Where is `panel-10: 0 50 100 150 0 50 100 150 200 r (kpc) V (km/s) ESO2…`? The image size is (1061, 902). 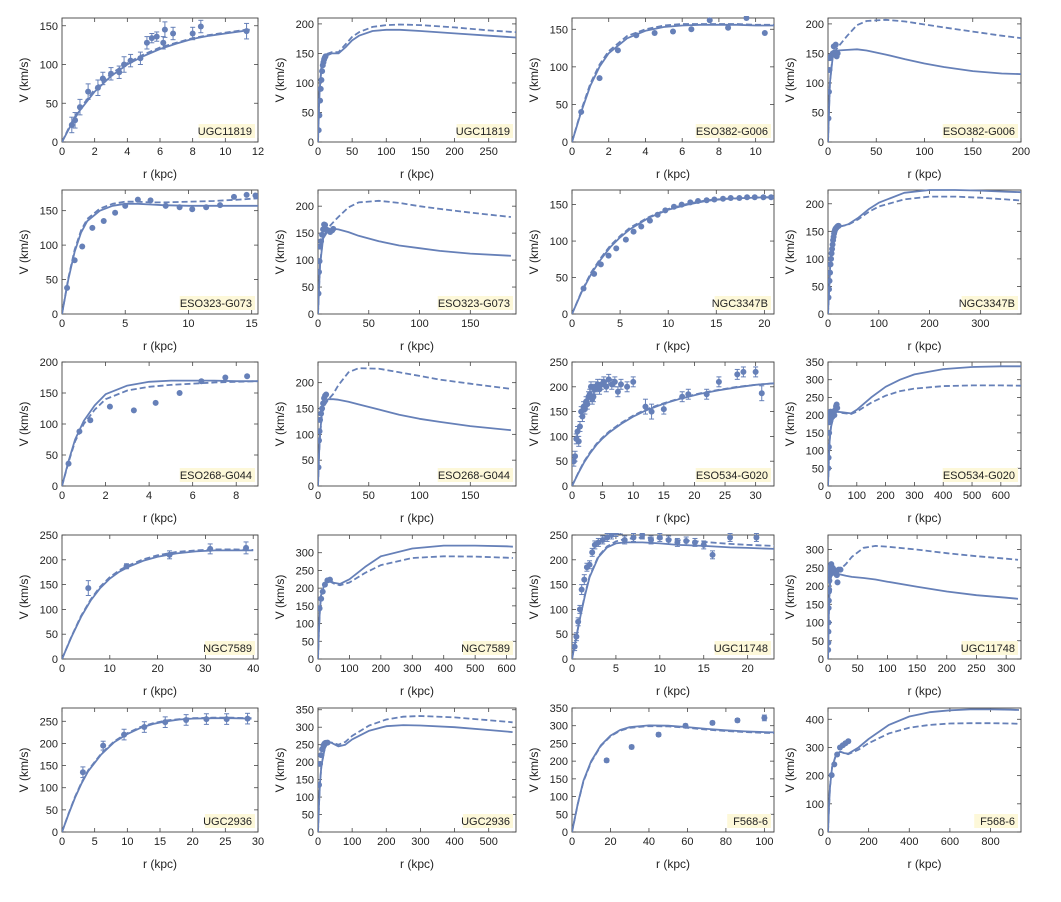
panel-10: 0 50 100 150 0 50 100 150 200 r (kpc) V (km/s) ESO2… is located at coordinates (395, 443).